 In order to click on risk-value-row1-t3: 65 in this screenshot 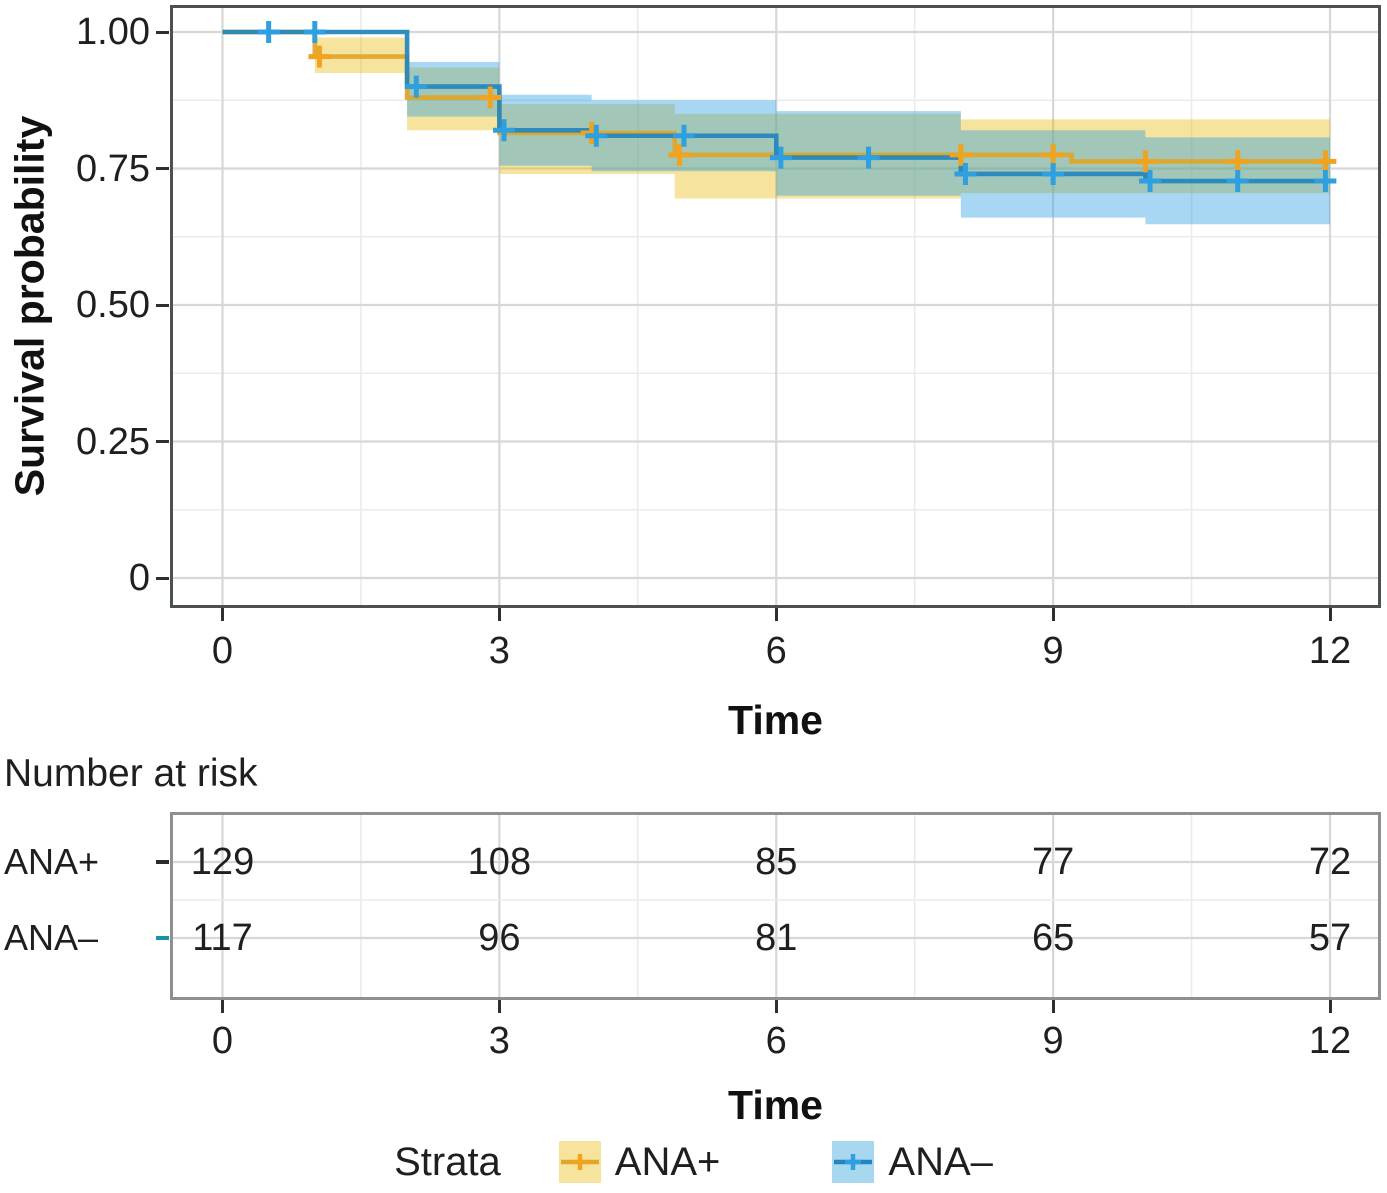, I will do `click(1053, 938)`.